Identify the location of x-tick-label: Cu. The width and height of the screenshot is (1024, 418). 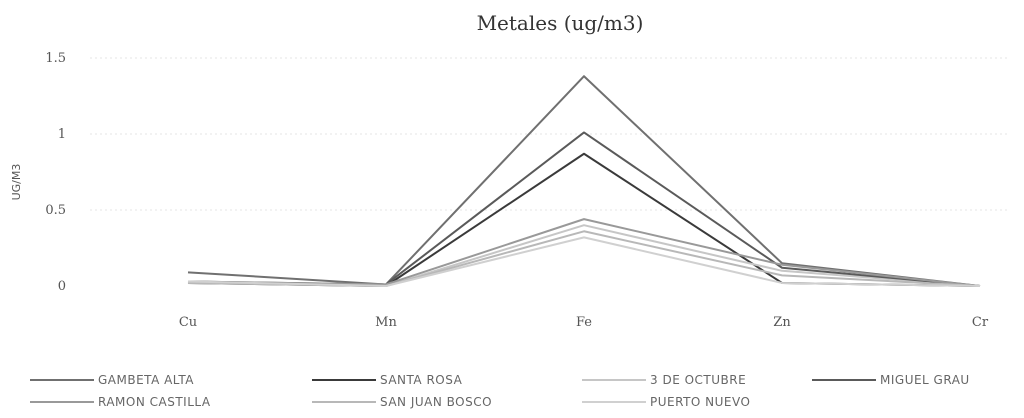
(188, 322).